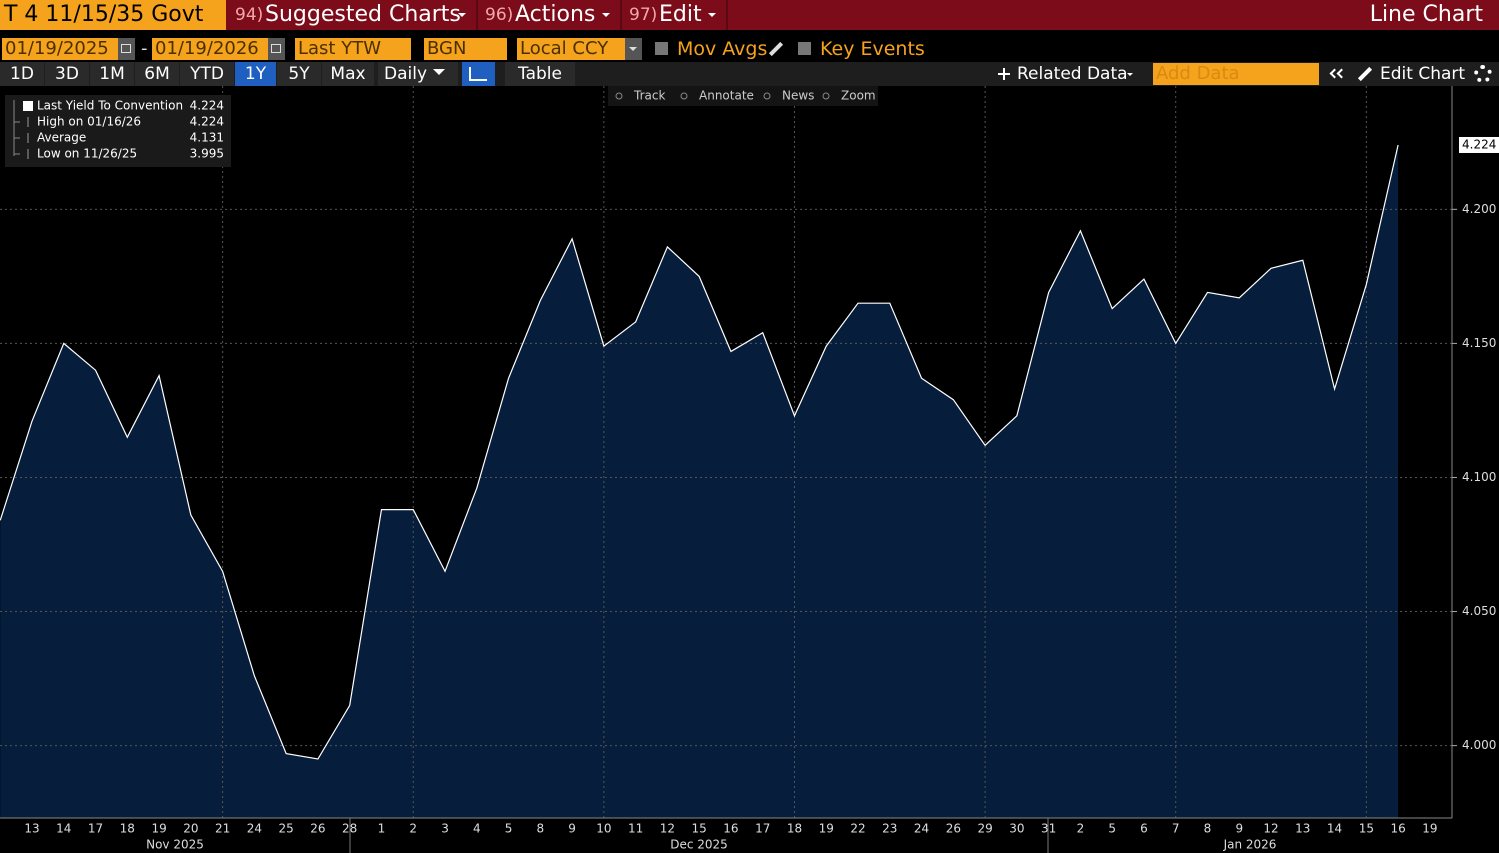 This screenshot has height=853, width=1499. I want to click on range-button: 1M, so click(112, 74).